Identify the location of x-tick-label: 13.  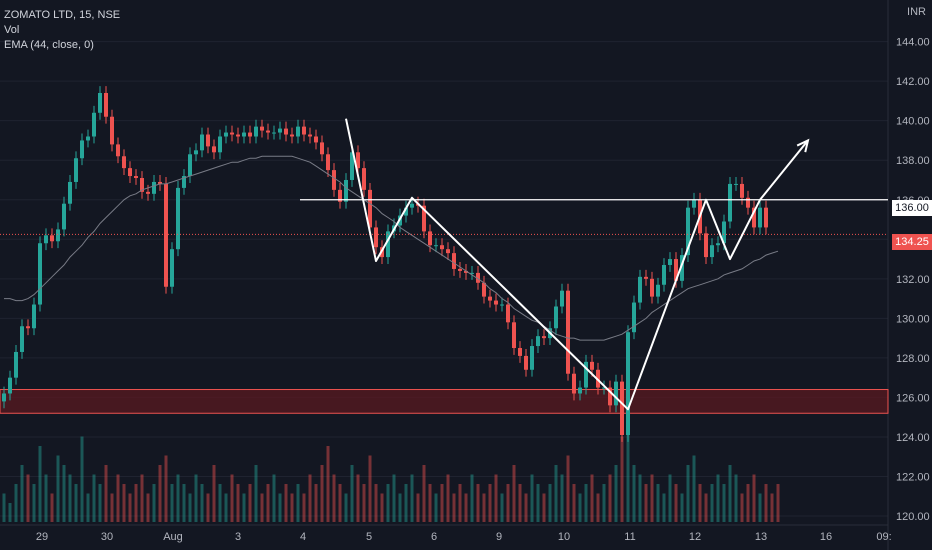
(761, 537).